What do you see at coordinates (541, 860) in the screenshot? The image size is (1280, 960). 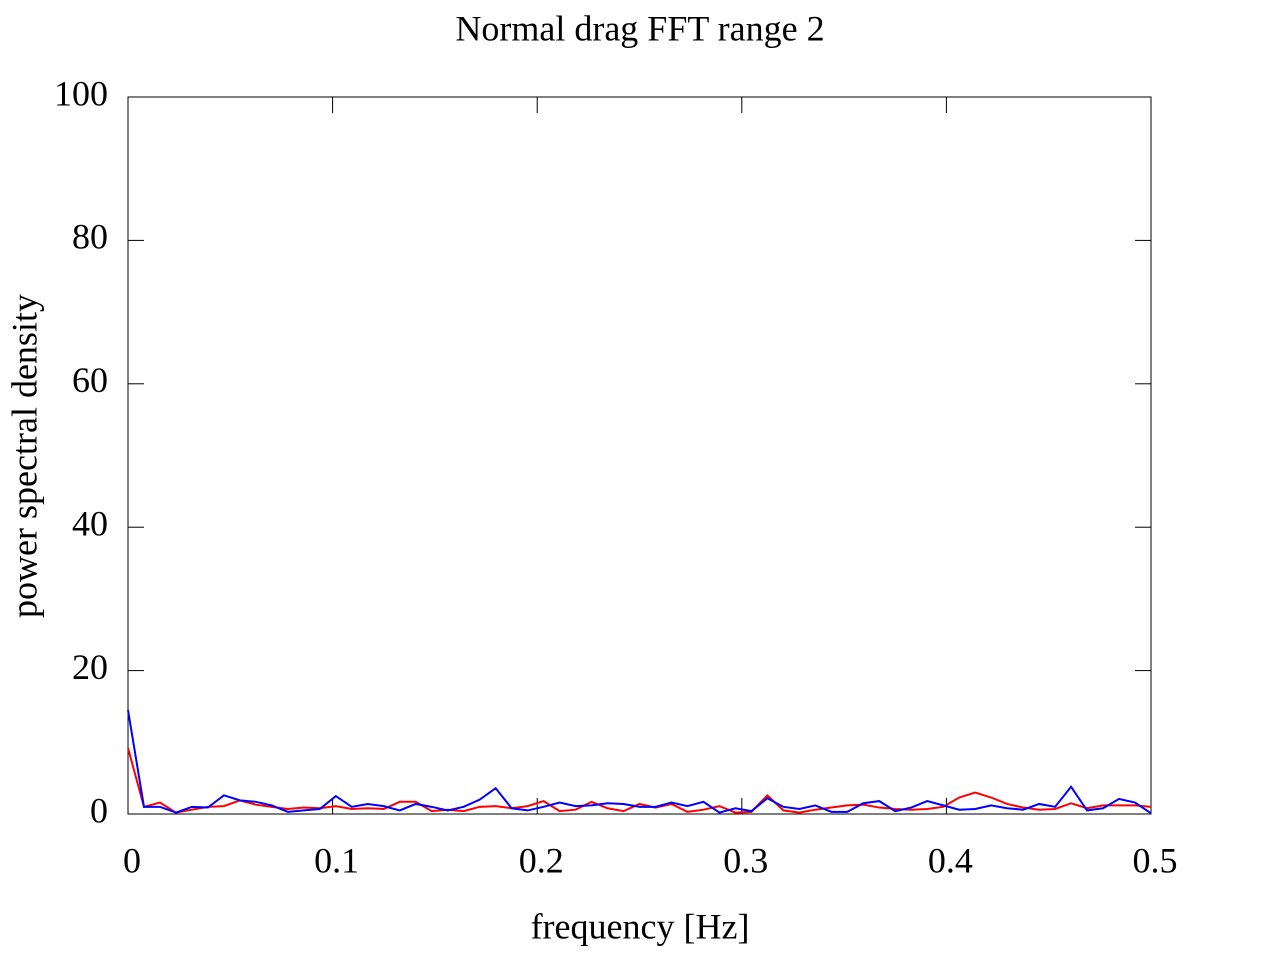 I see `x-tick-label: 0.2` at bounding box center [541, 860].